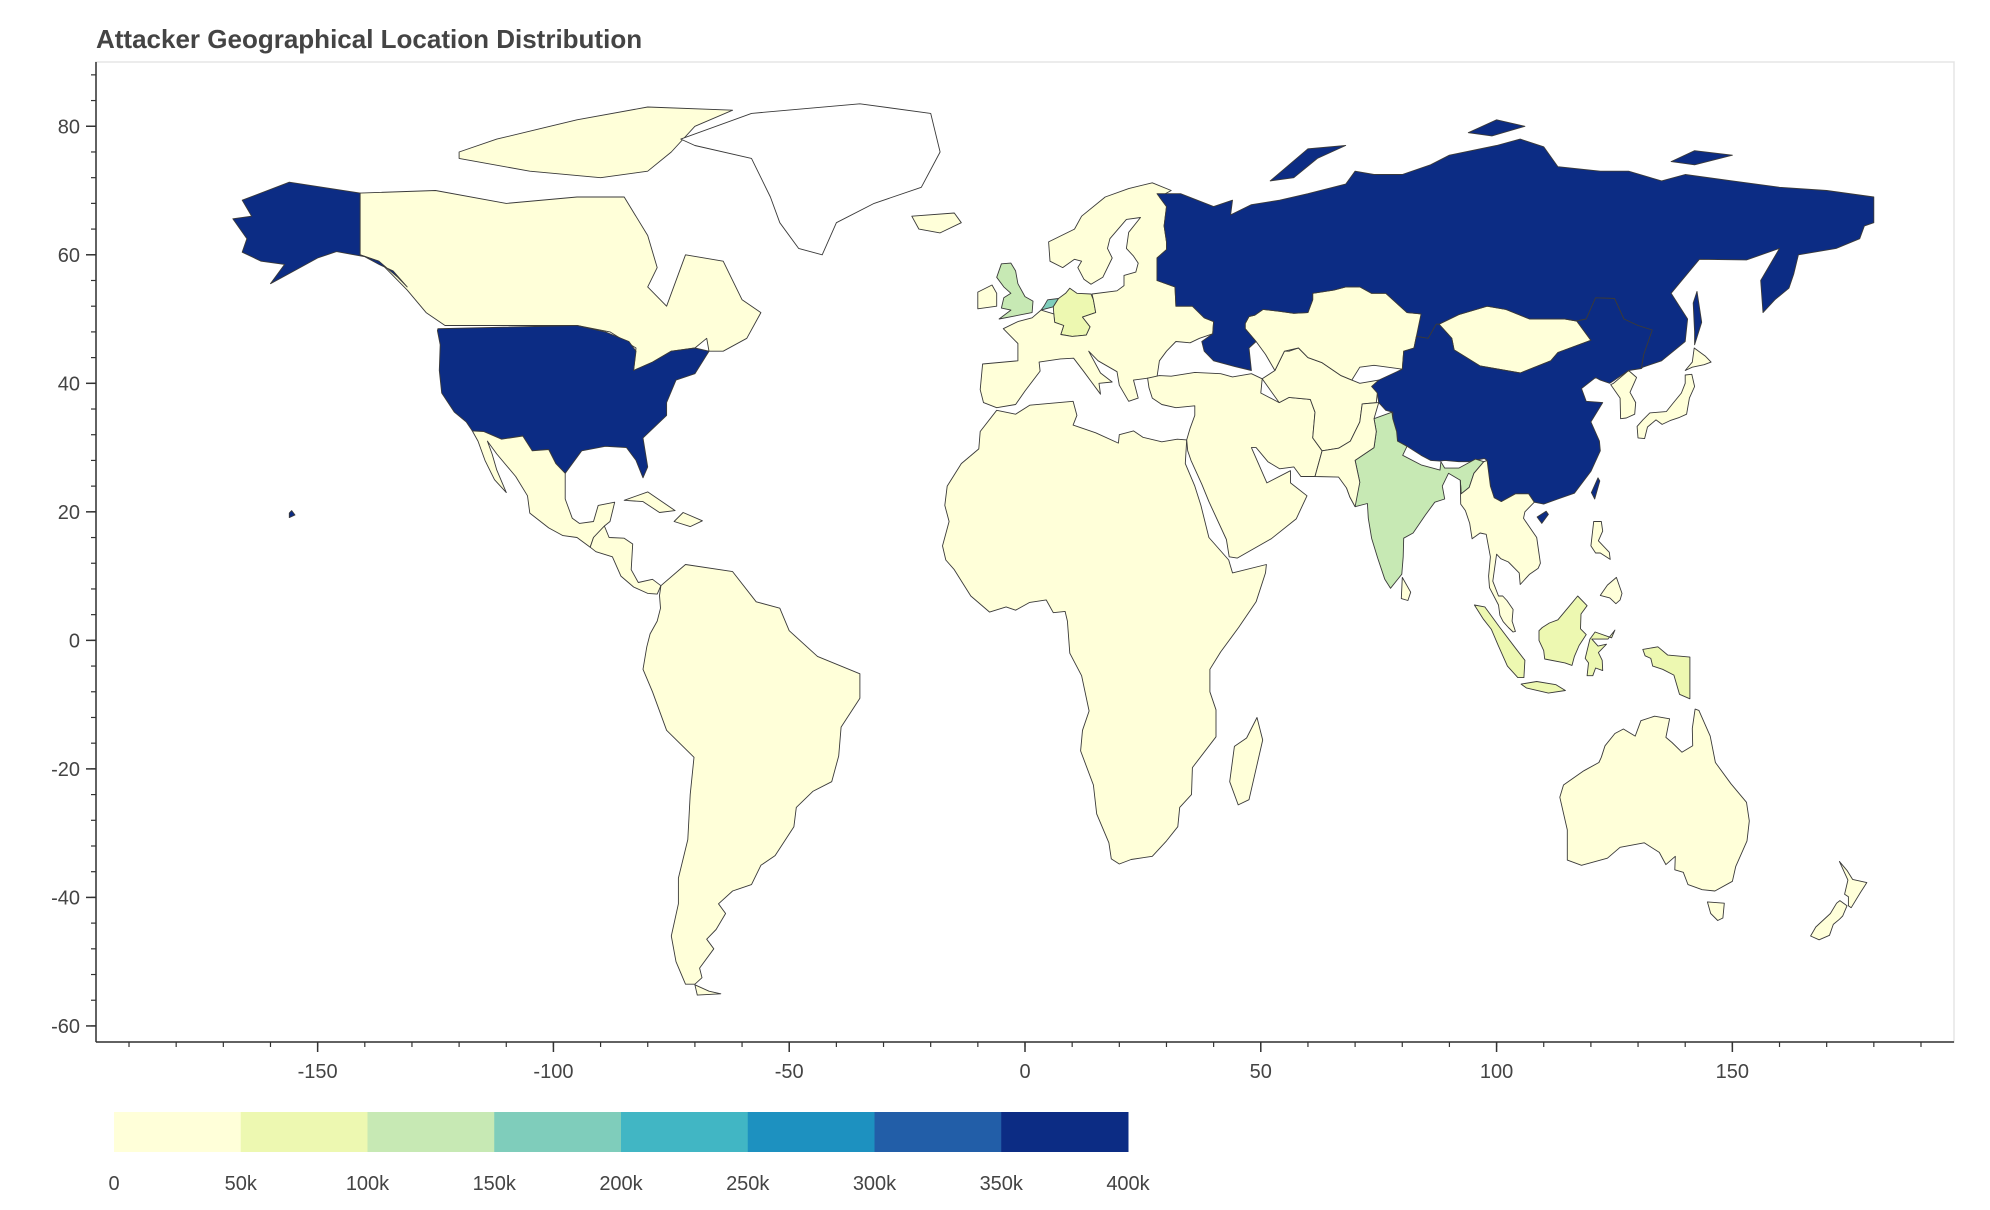 The image size is (1990, 1210). What do you see at coordinates (65, 770) in the screenshot?
I see `y-tick-label: -20` at bounding box center [65, 770].